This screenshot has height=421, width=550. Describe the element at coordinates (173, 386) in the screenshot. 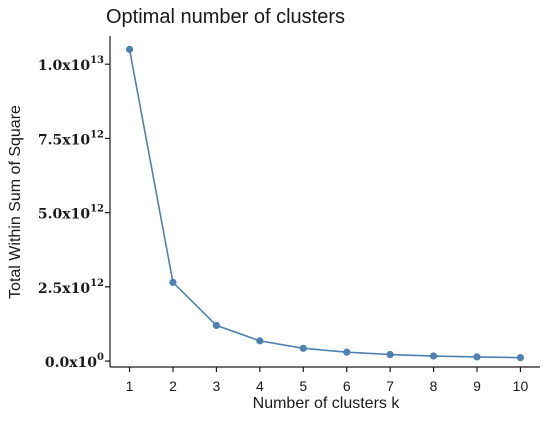

I see `x-tick-label: 2` at that location.